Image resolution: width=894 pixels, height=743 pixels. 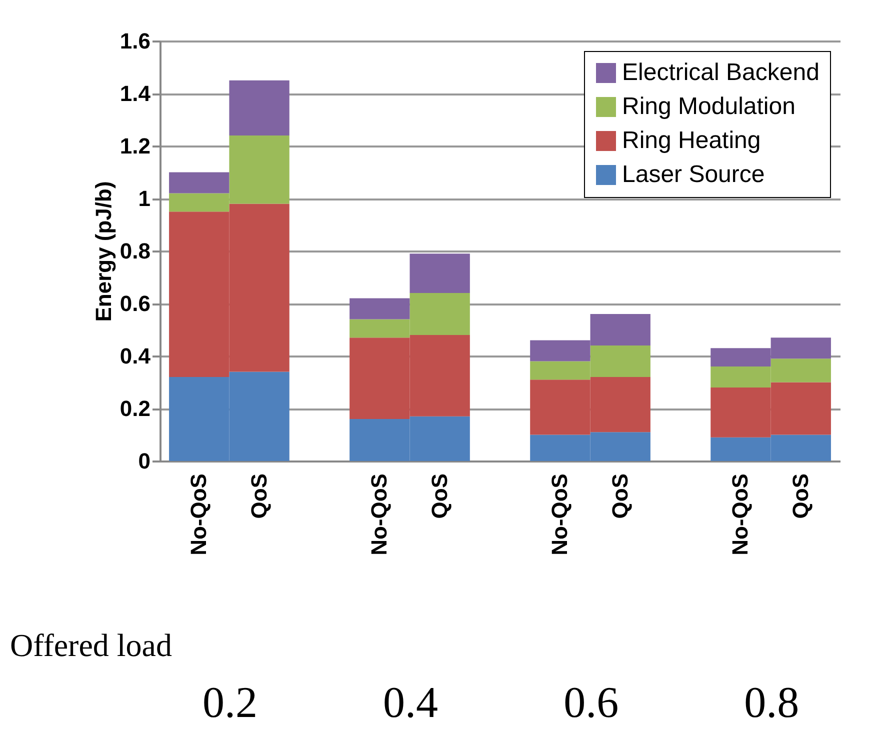 I want to click on legend-label: Ring Modulation, so click(x=709, y=106).